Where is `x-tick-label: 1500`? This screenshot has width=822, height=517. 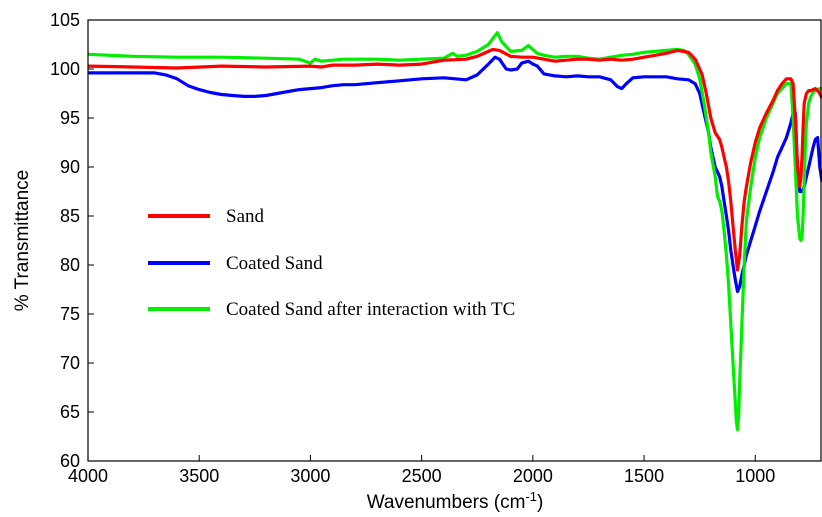 x-tick-label: 1500 is located at coordinates (644, 476).